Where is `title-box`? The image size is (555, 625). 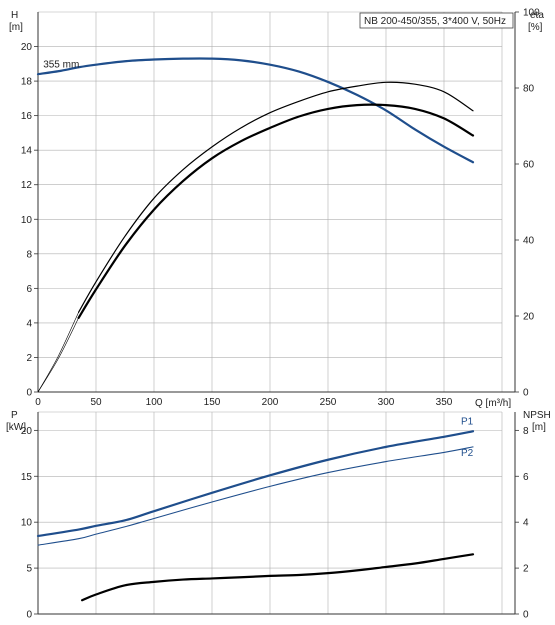 title-box is located at coordinates (436, 20).